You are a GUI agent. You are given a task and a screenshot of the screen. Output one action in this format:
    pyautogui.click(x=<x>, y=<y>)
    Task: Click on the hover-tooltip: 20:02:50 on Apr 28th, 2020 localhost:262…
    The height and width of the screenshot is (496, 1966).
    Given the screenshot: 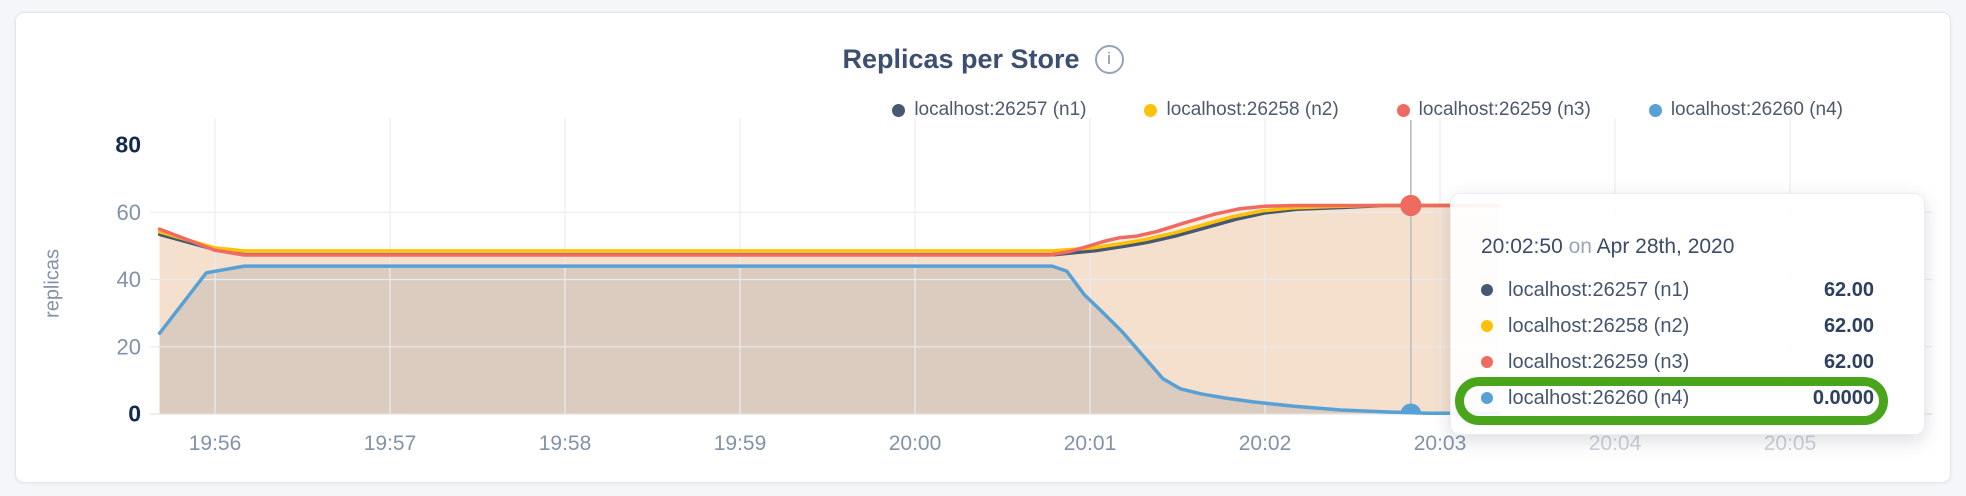 What is the action you would take?
    pyautogui.click(x=1687, y=314)
    